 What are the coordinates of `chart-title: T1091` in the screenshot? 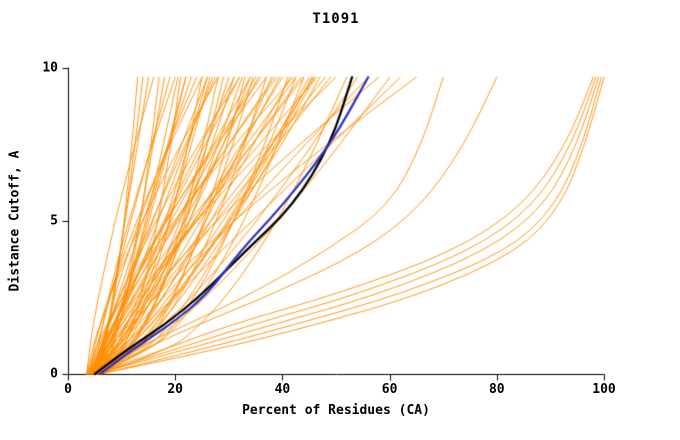 It's located at (336, 19).